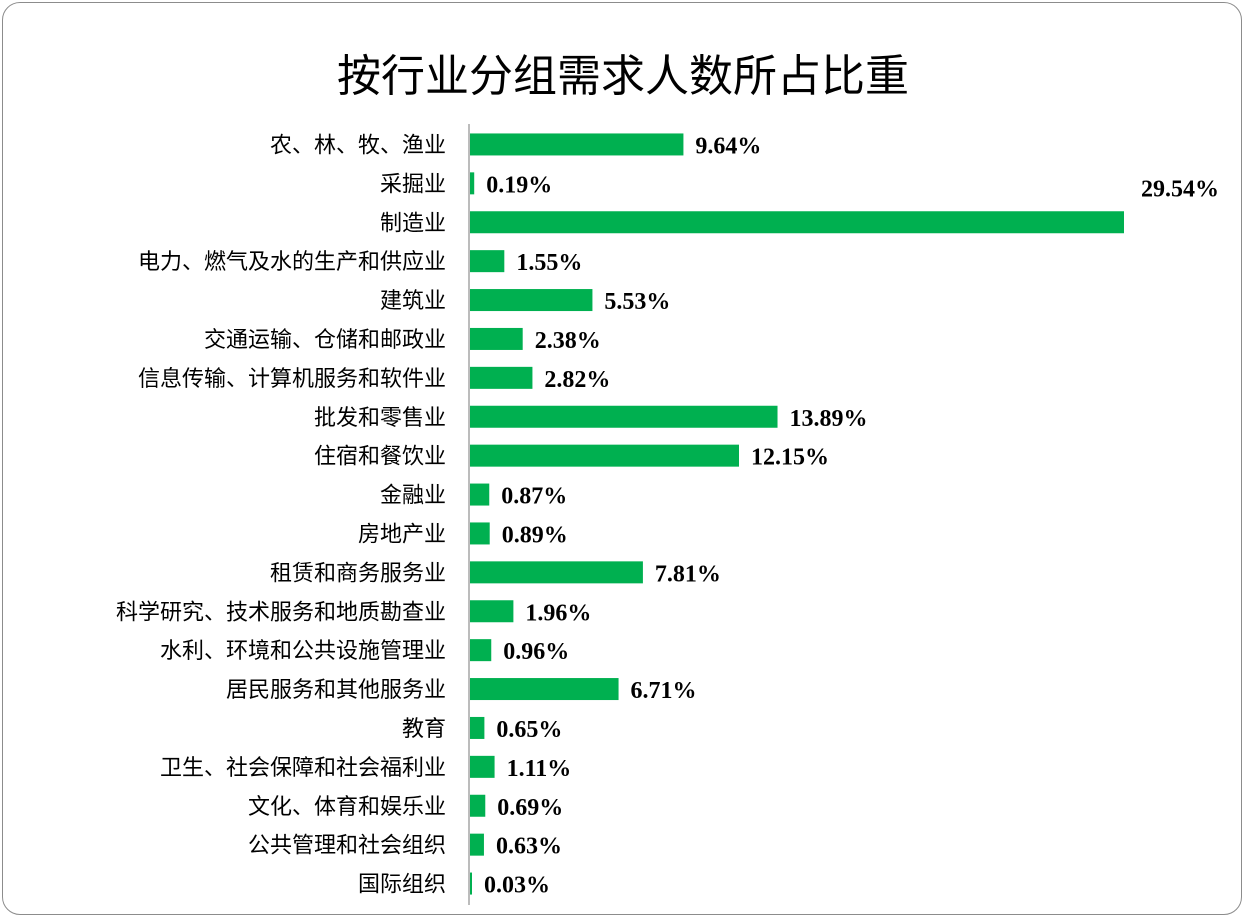 The image size is (1246, 919). I want to click on chart-title: 按行业分组需求人数所占比重, so click(623, 76).